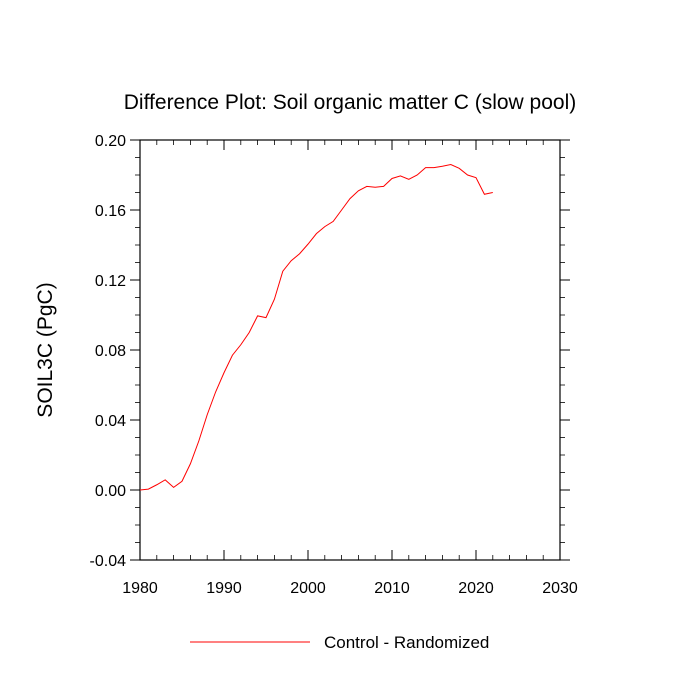 The height and width of the screenshot is (700, 700). What do you see at coordinates (392, 588) in the screenshot?
I see `x-tick-label: 2010` at bounding box center [392, 588].